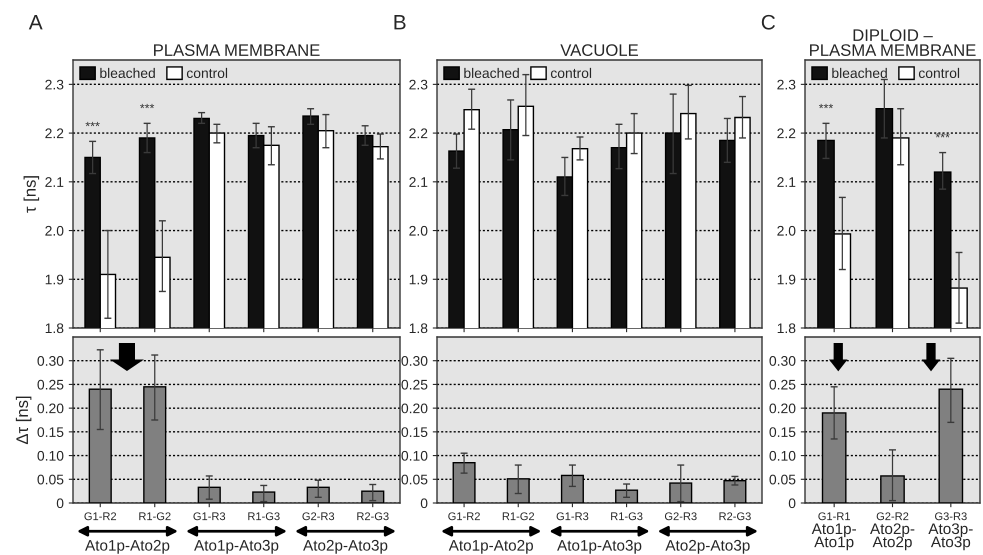 This screenshot has width=983, height=555. I want to click on chart-title: VACUOLE, so click(599, 50).